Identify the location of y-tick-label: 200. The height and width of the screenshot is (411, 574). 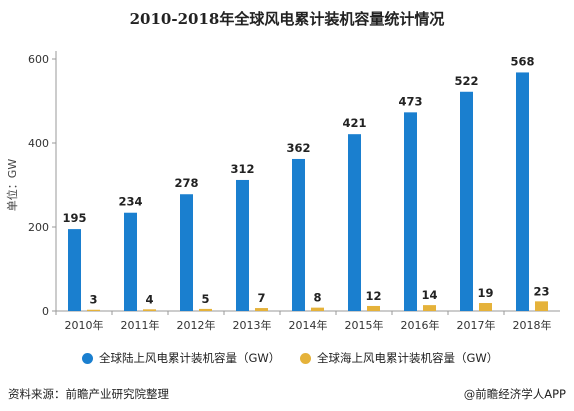
(38, 227).